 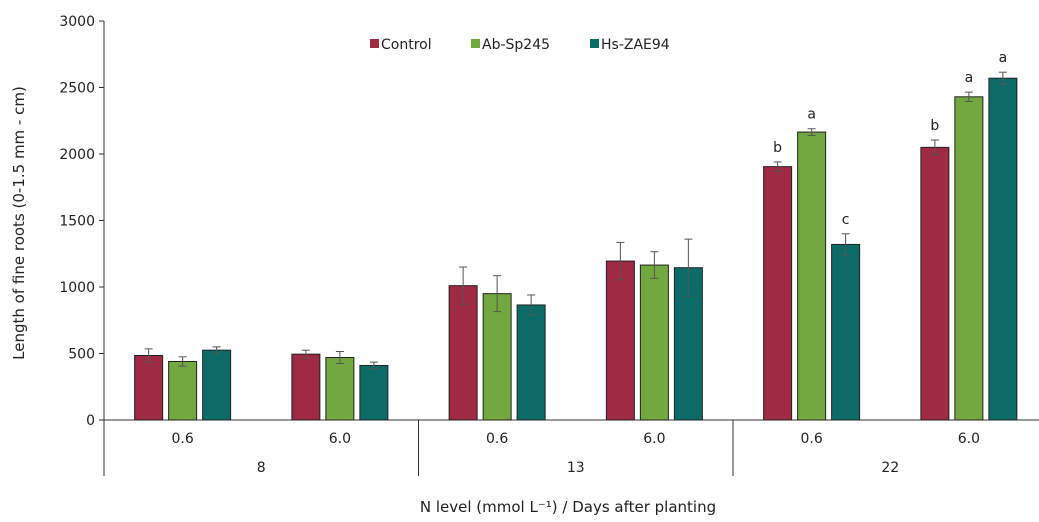 What do you see at coordinates (890, 468) in the screenshot?
I see `group-label: 22` at bounding box center [890, 468].